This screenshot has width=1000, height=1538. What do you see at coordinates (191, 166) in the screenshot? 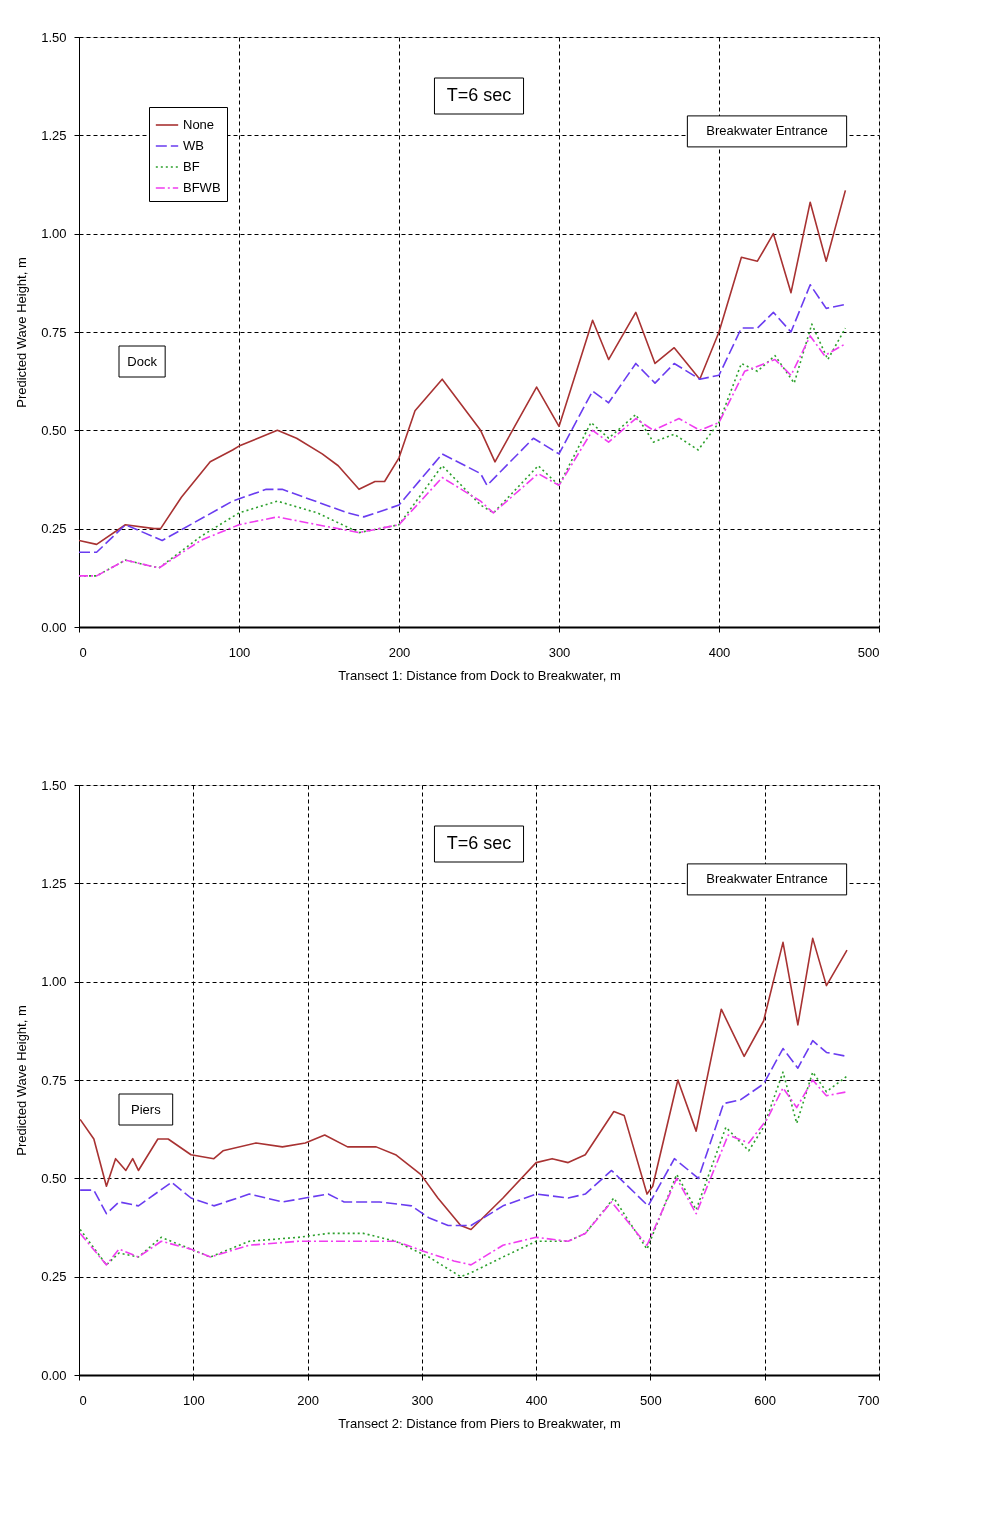
I see `legend-label: BF` at bounding box center [191, 166].